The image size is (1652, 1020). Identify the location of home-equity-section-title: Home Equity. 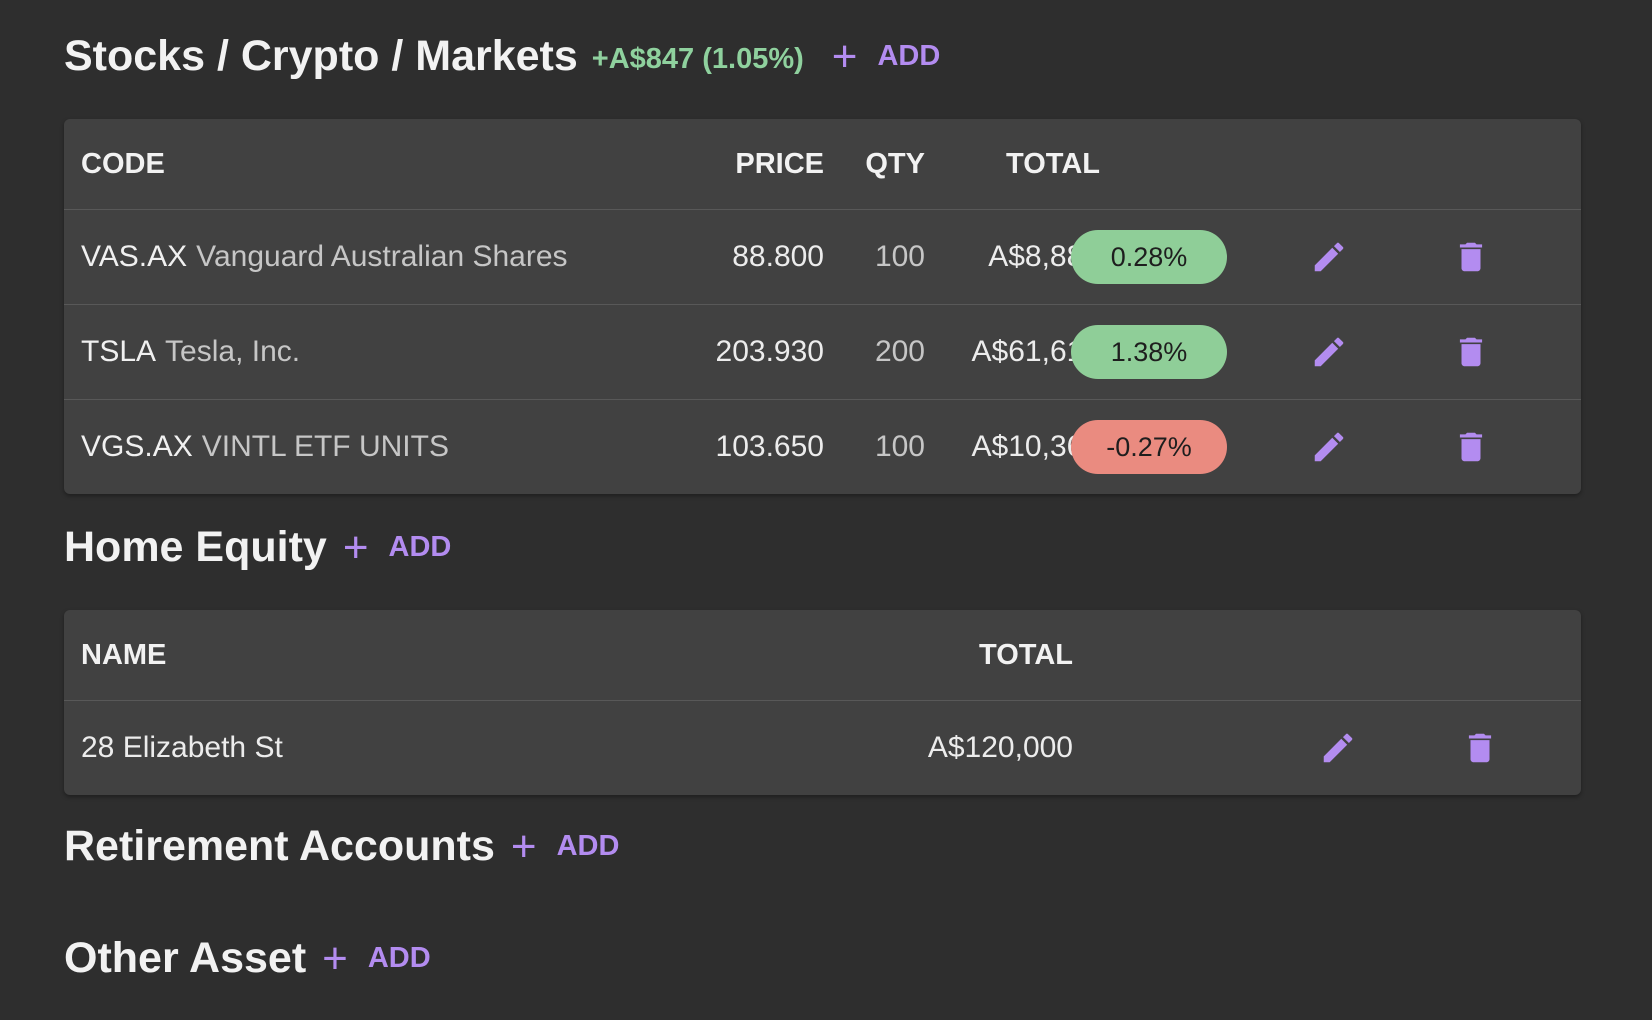
(195, 547).